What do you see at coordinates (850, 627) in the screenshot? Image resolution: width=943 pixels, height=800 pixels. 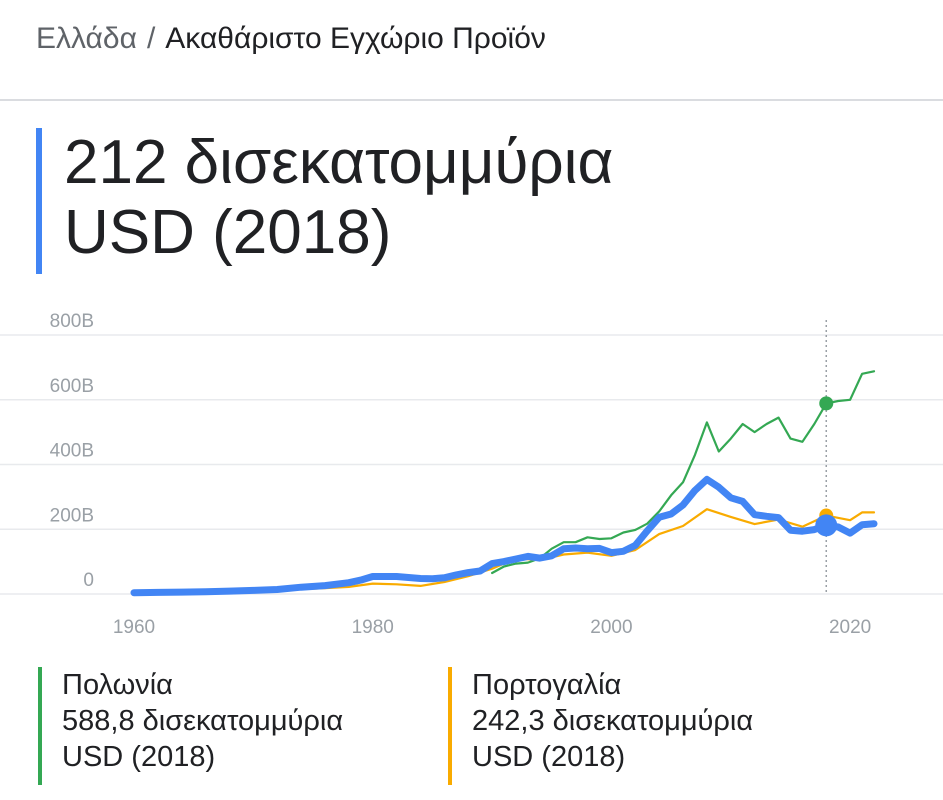 I see `x-tick-label: 2020` at bounding box center [850, 627].